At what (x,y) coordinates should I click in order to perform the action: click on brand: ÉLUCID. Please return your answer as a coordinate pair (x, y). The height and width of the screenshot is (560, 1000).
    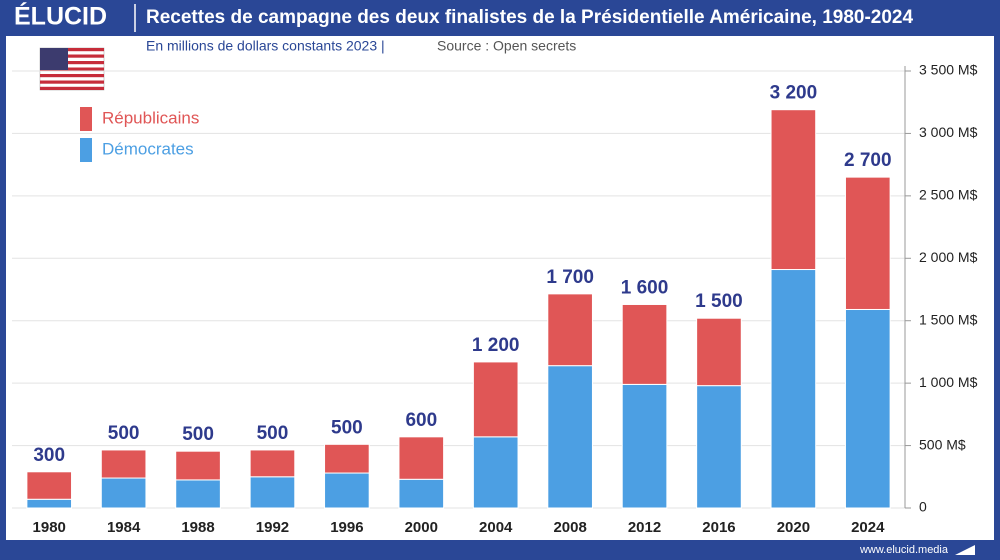
    Looking at the image, I should click on (60, 16).